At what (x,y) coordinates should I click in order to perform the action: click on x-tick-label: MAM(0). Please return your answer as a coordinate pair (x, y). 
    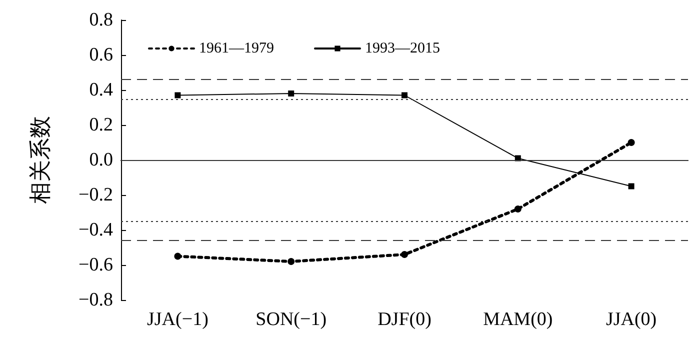
    Looking at the image, I should click on (518, 319).